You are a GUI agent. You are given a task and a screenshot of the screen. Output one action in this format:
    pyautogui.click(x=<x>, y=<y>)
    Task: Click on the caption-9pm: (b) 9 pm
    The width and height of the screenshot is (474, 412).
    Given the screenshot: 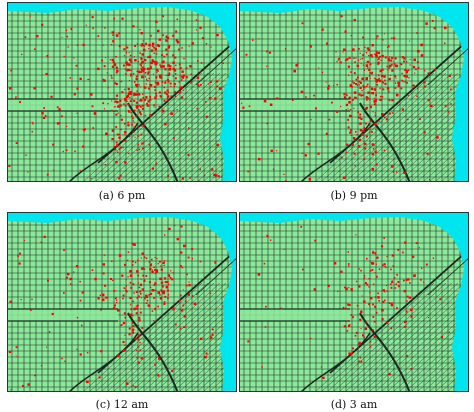 What is the action you would take?
    pyautogui.click(x=354, y=195)
    